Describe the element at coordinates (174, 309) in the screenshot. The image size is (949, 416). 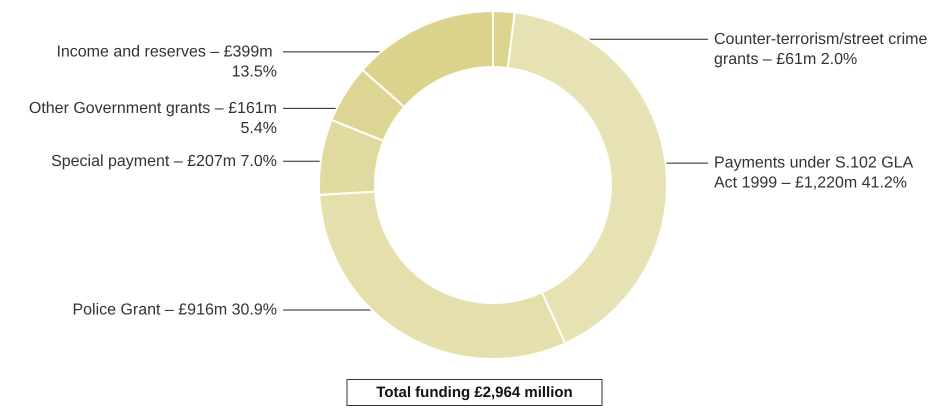
I see `slice-label: Police Grant – £916m 30.9%` at that location.